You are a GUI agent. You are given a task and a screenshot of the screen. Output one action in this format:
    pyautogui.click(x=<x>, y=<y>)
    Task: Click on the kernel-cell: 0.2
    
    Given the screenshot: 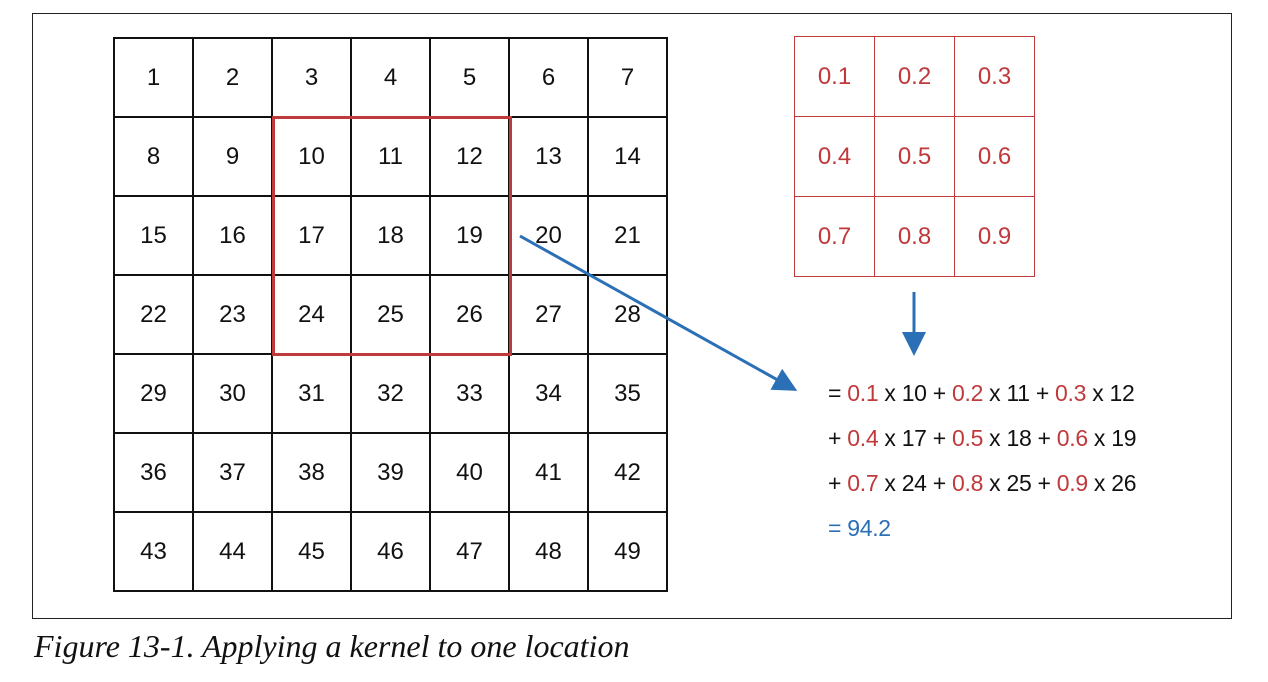 What is the action you would take?
    pyautogui.click(x=915, y=77)
    